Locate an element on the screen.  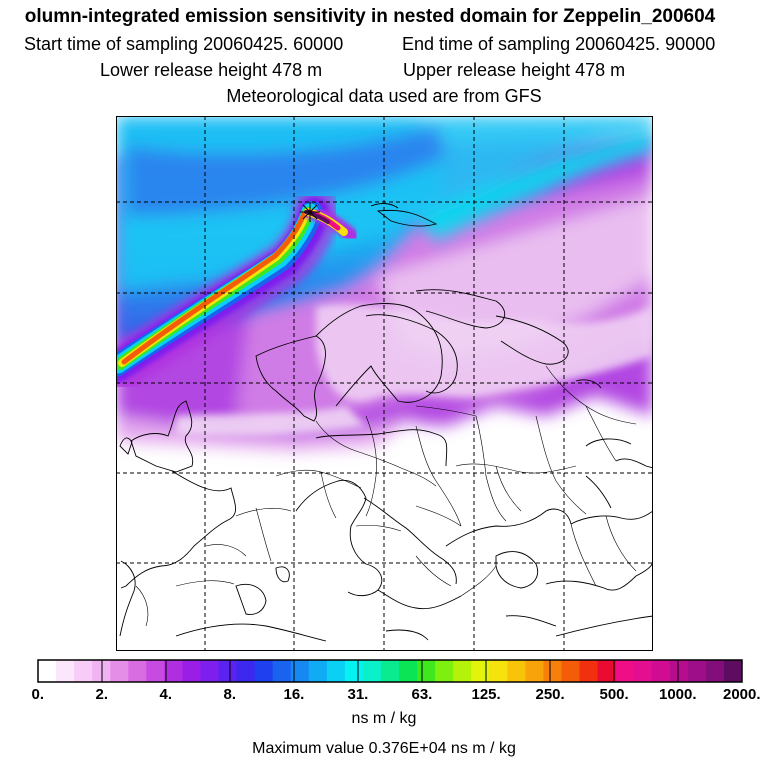
lower-release-label: Lower release height 478 m is located at coordinates (211, 70).